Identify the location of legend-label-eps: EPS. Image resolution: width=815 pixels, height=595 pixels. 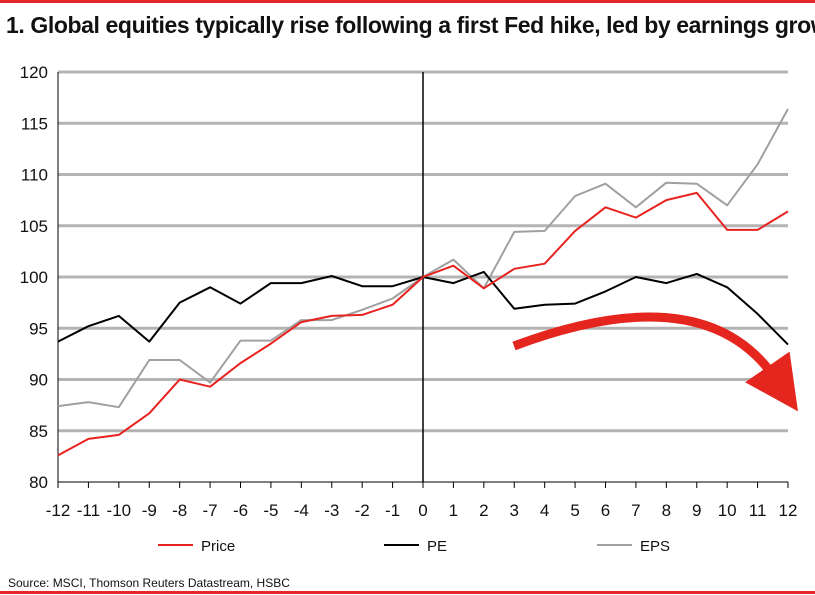
(655, 546).